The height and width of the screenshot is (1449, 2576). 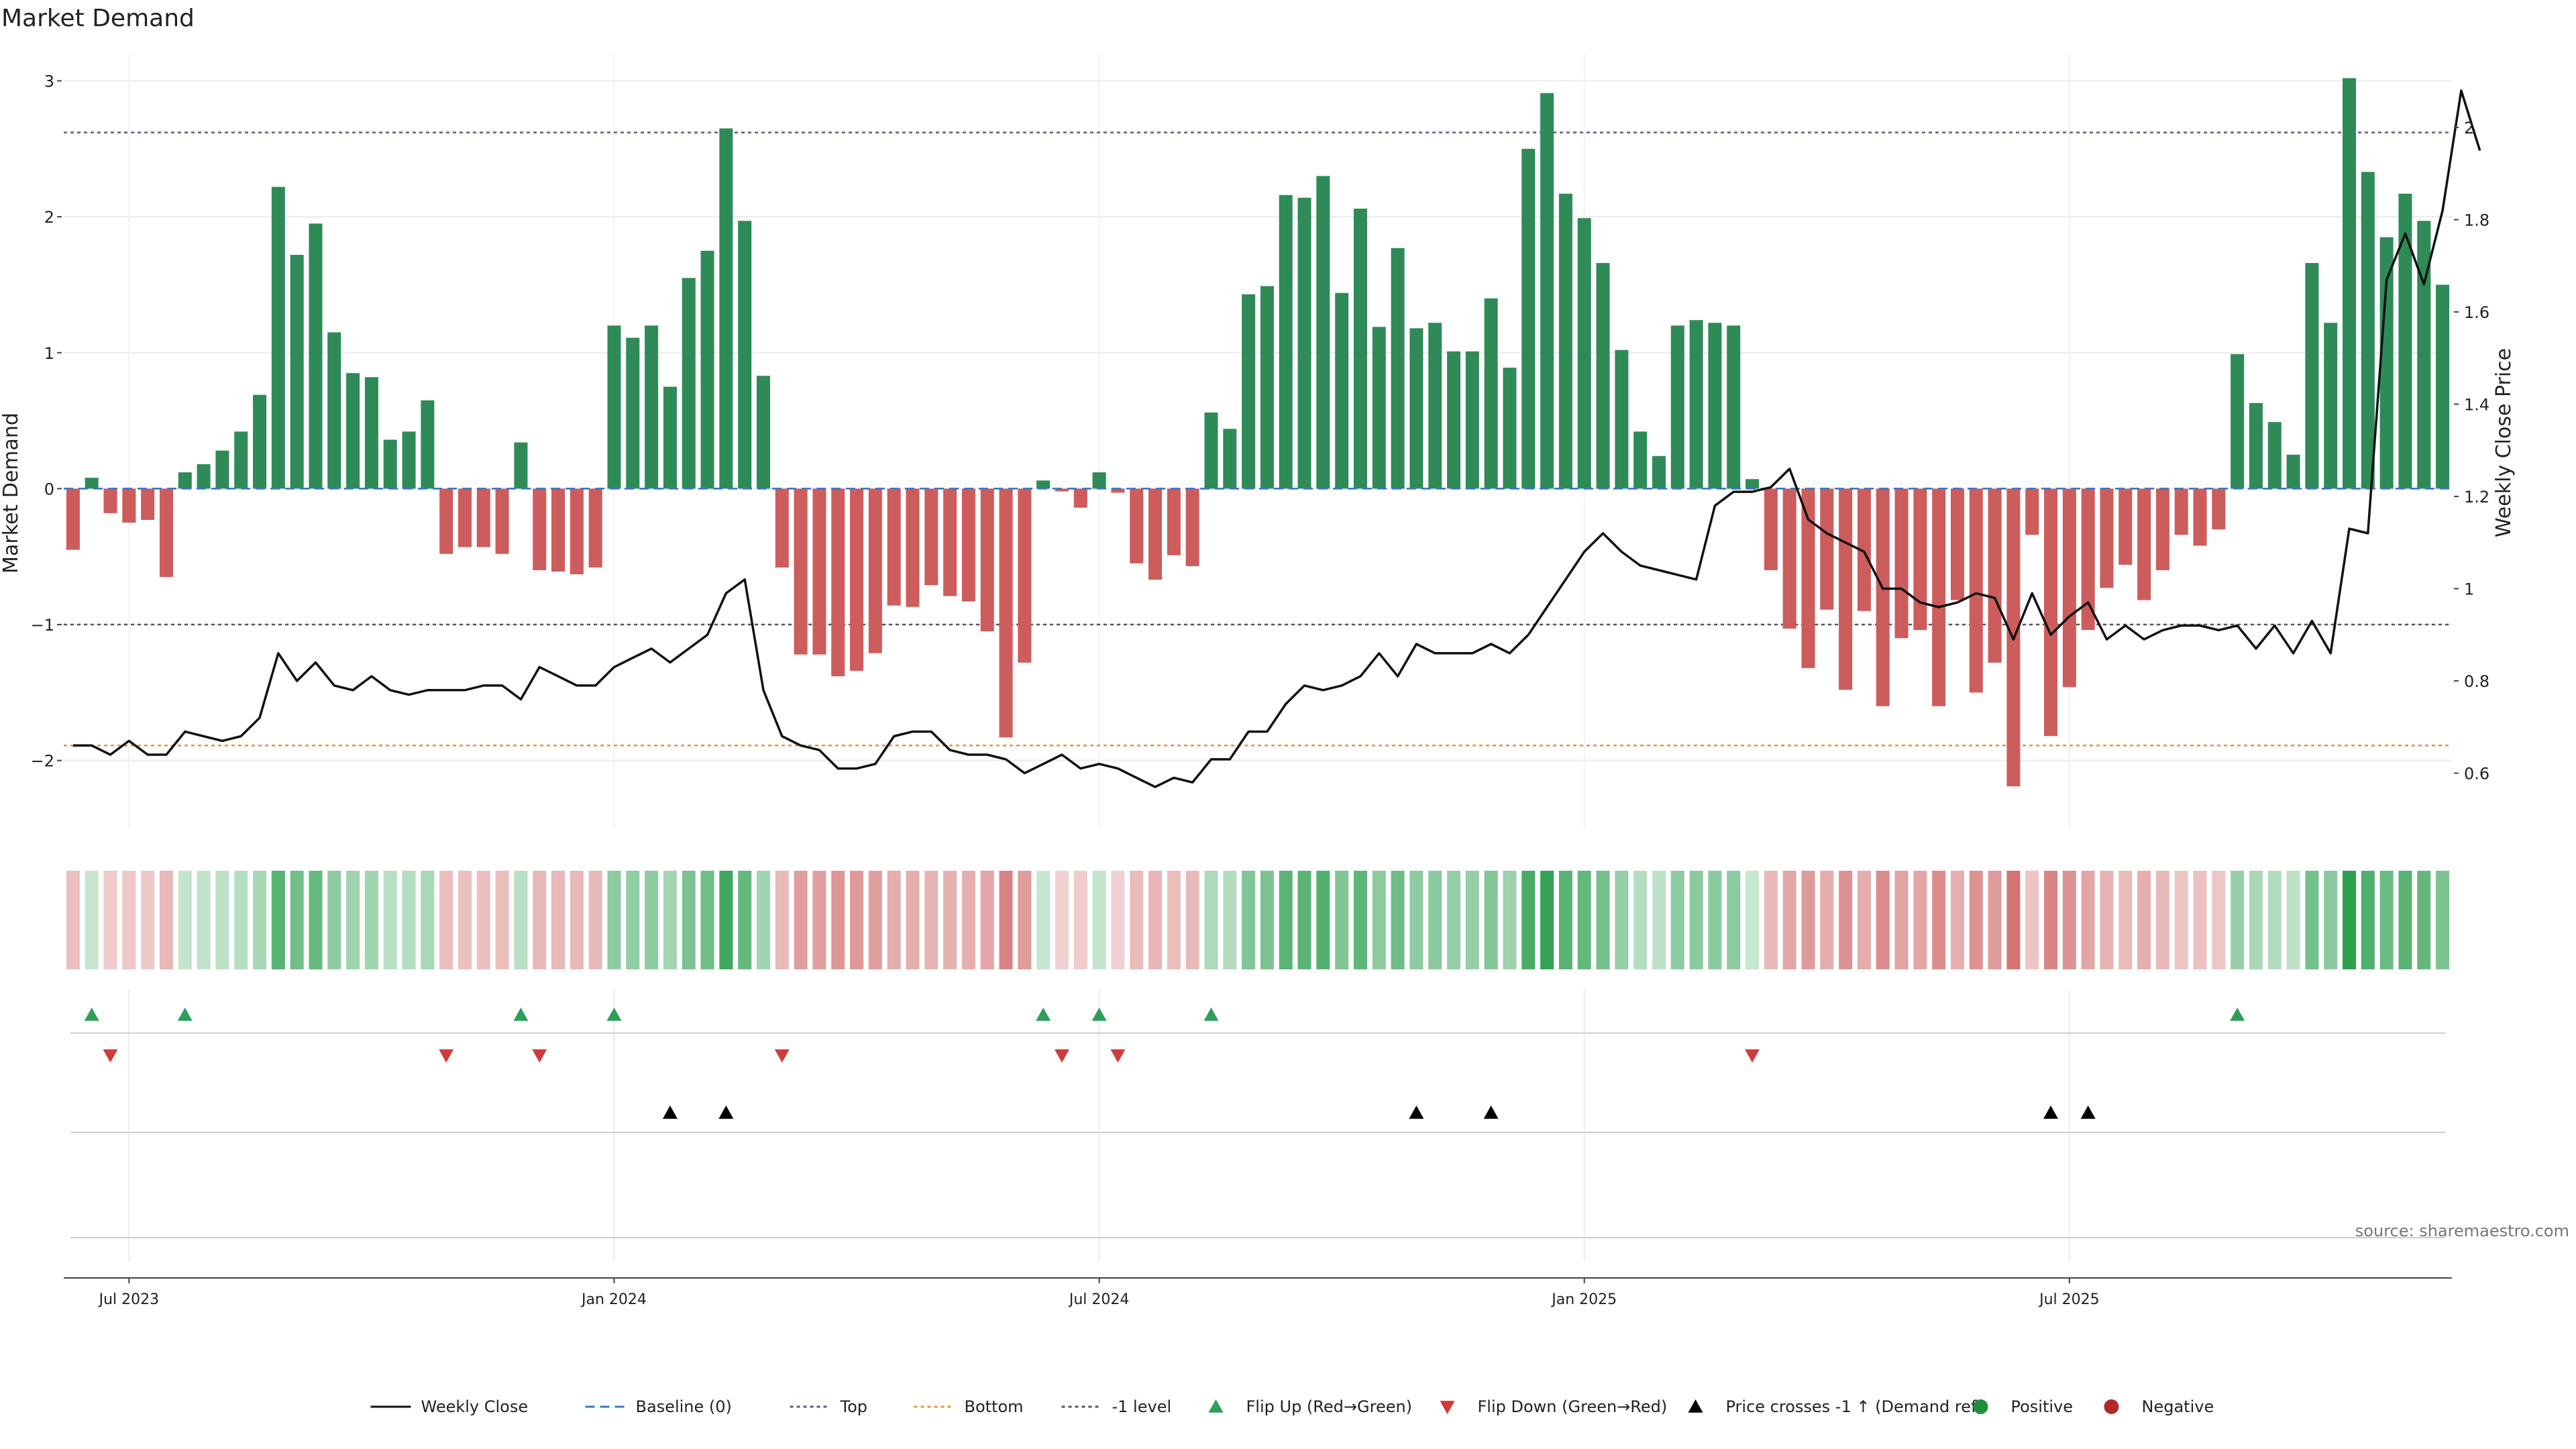 What do you see at coordinates (2042, 1406) in the screenshot?
I see `legend-label: Positive` at bounding box center [2042, 1406].